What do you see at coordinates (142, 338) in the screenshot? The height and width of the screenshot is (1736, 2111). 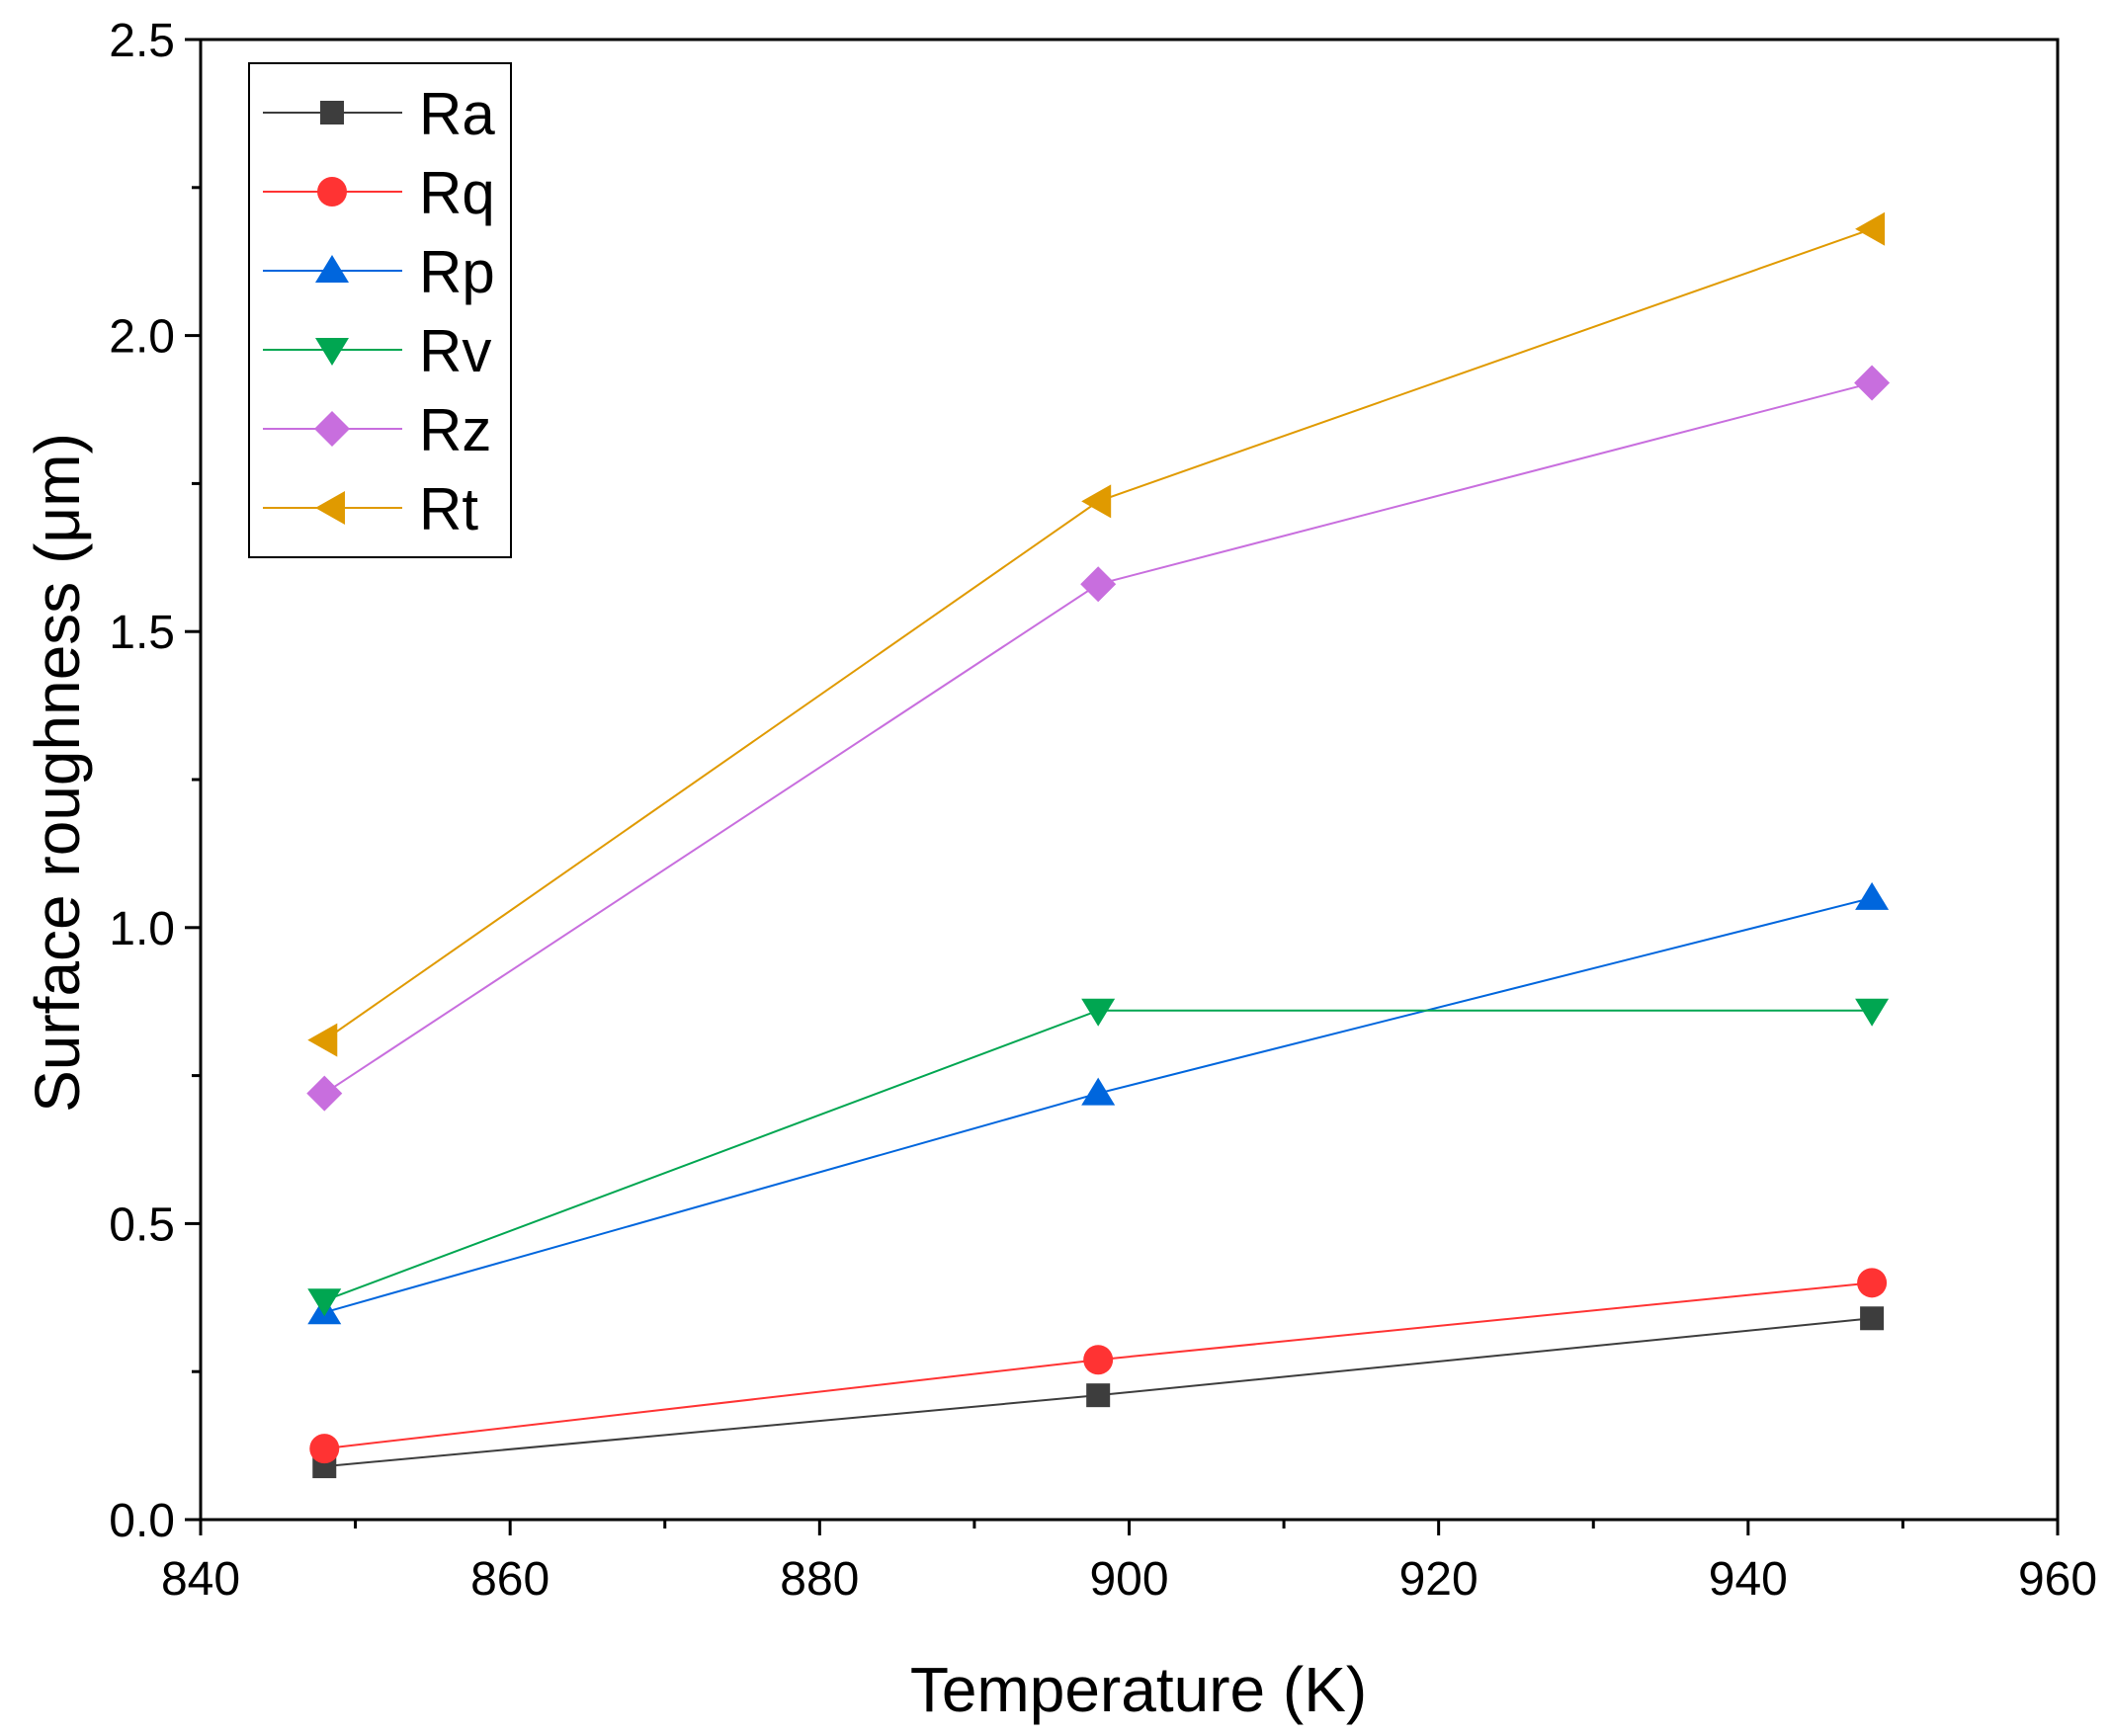 I see `y-tick-label: 2.0` at bounding box center [142, 338].